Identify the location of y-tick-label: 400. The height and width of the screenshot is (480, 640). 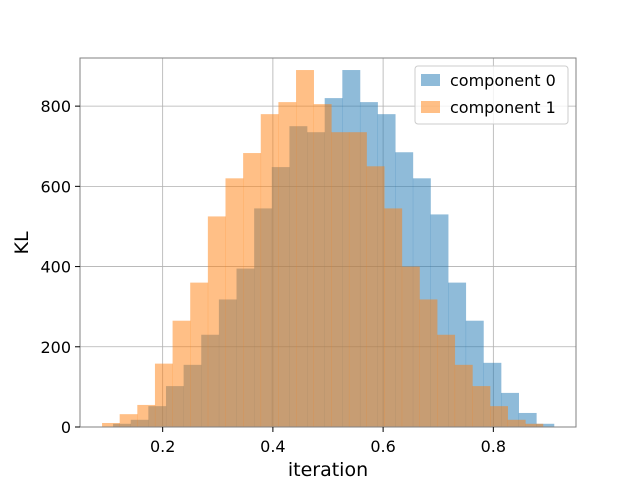
(55, 267).